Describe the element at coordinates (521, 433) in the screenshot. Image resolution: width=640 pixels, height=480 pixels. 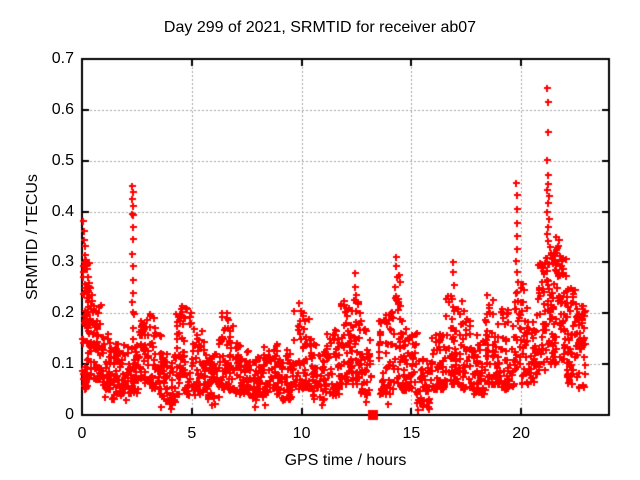
I see `x-tick-label: 20` at that location.